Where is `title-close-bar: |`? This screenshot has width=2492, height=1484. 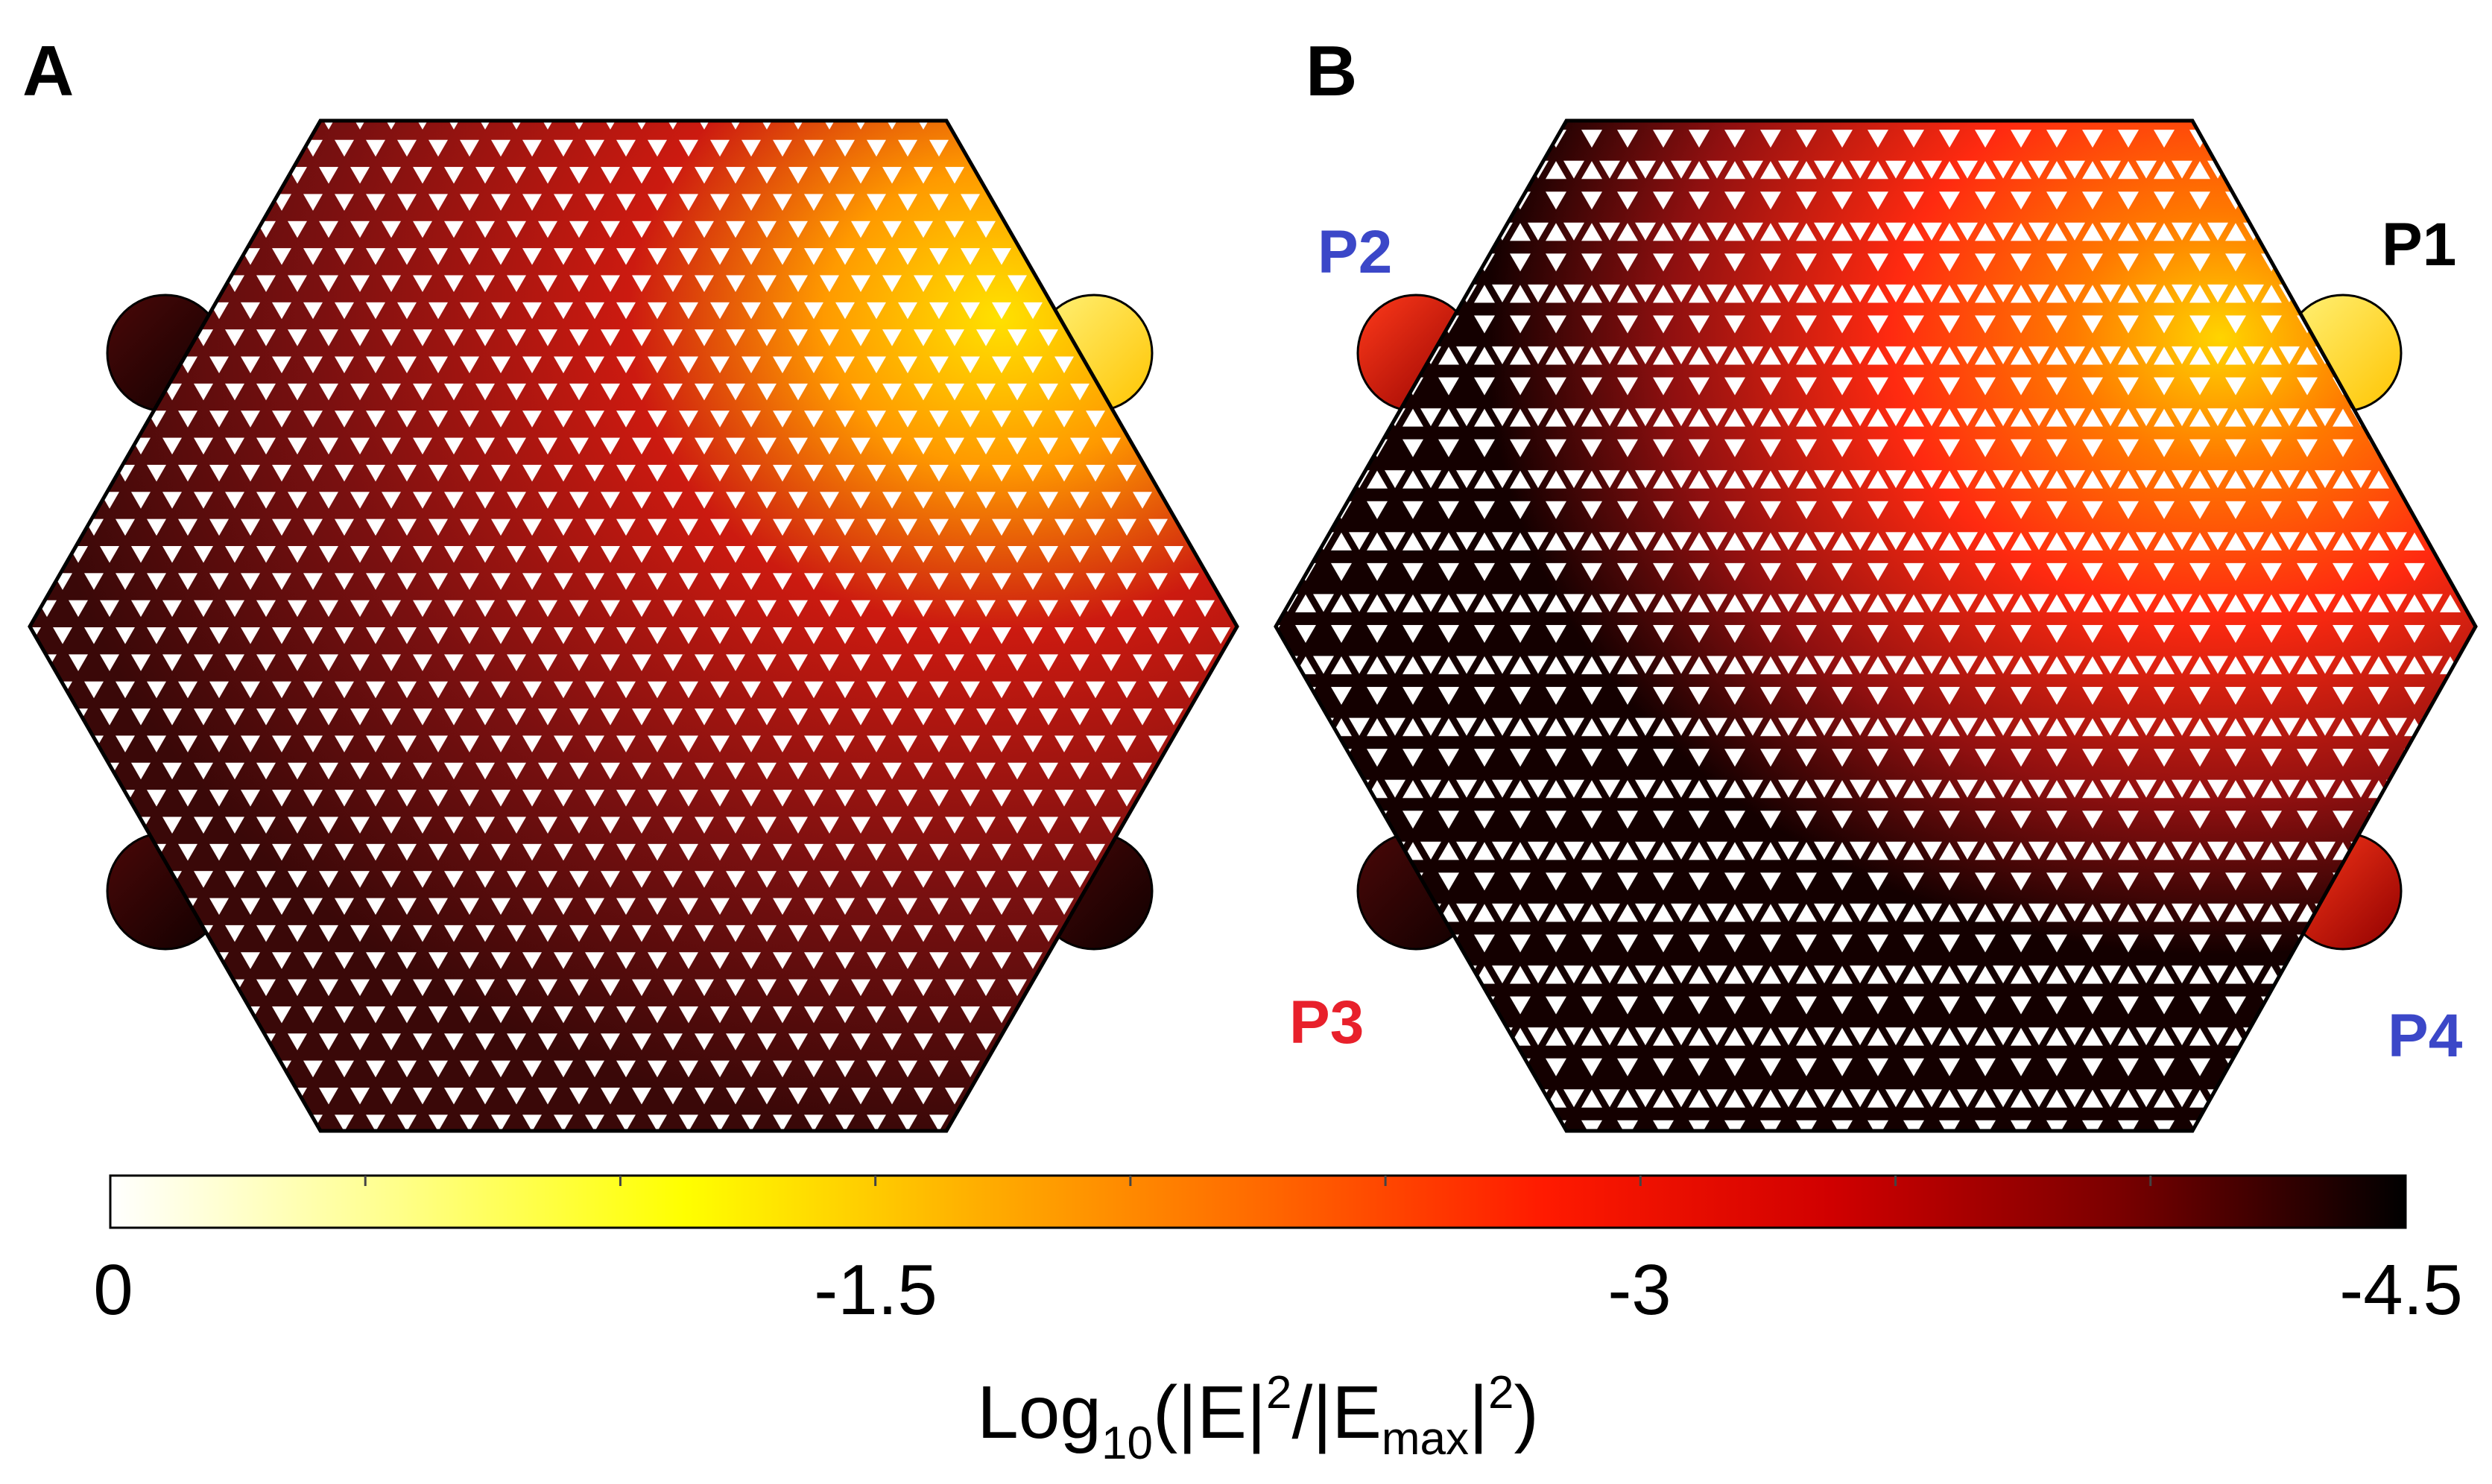 title-close-bar: | is located at coordinates (1478, 1412).